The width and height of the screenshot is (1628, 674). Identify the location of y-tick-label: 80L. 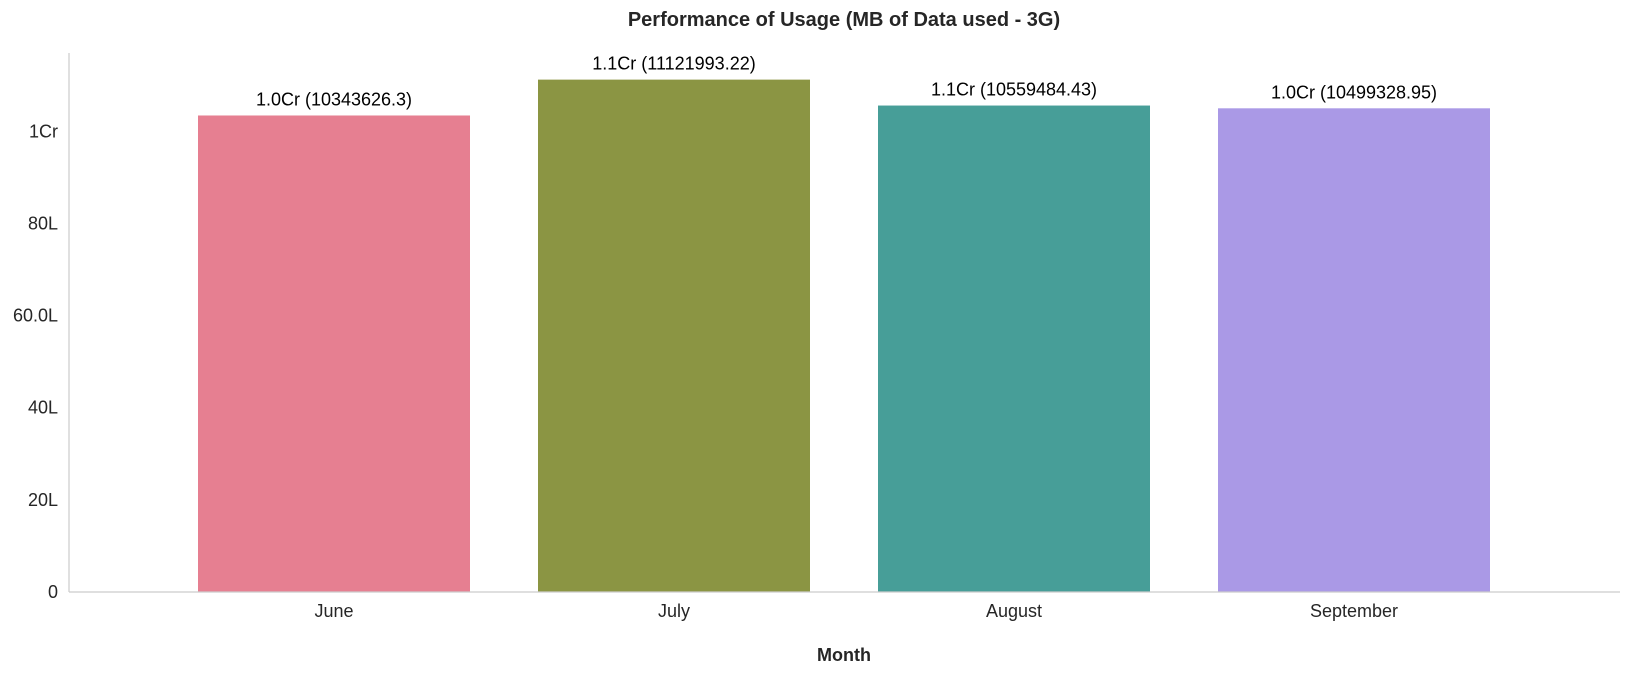
(43, 223).